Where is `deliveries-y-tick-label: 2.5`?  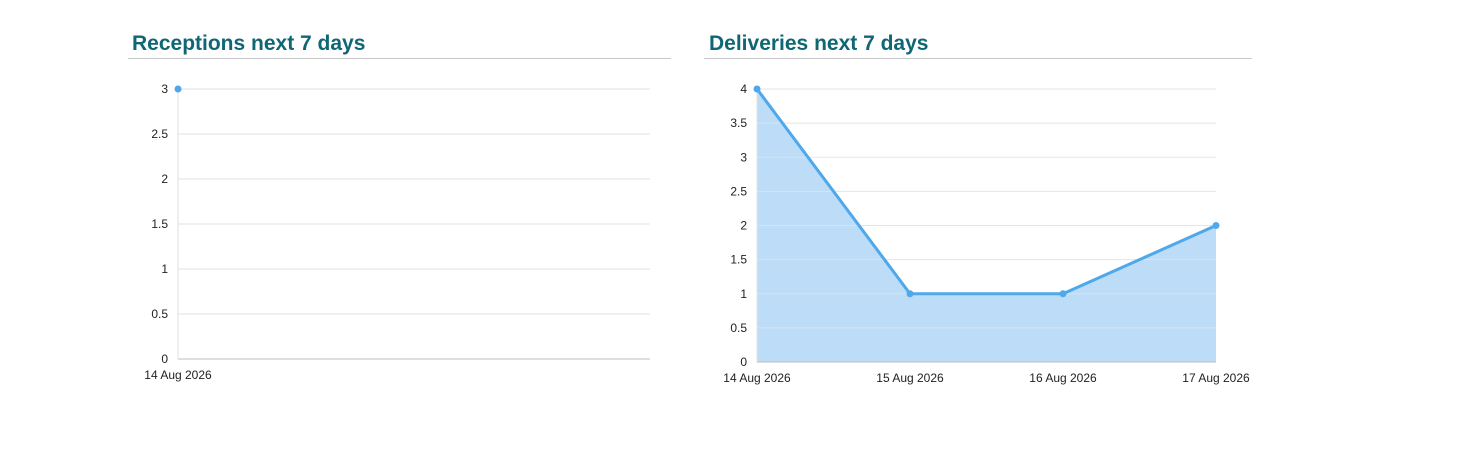 deliveries-y-tick-label: 2.5 is located at coordinates (738, 191).